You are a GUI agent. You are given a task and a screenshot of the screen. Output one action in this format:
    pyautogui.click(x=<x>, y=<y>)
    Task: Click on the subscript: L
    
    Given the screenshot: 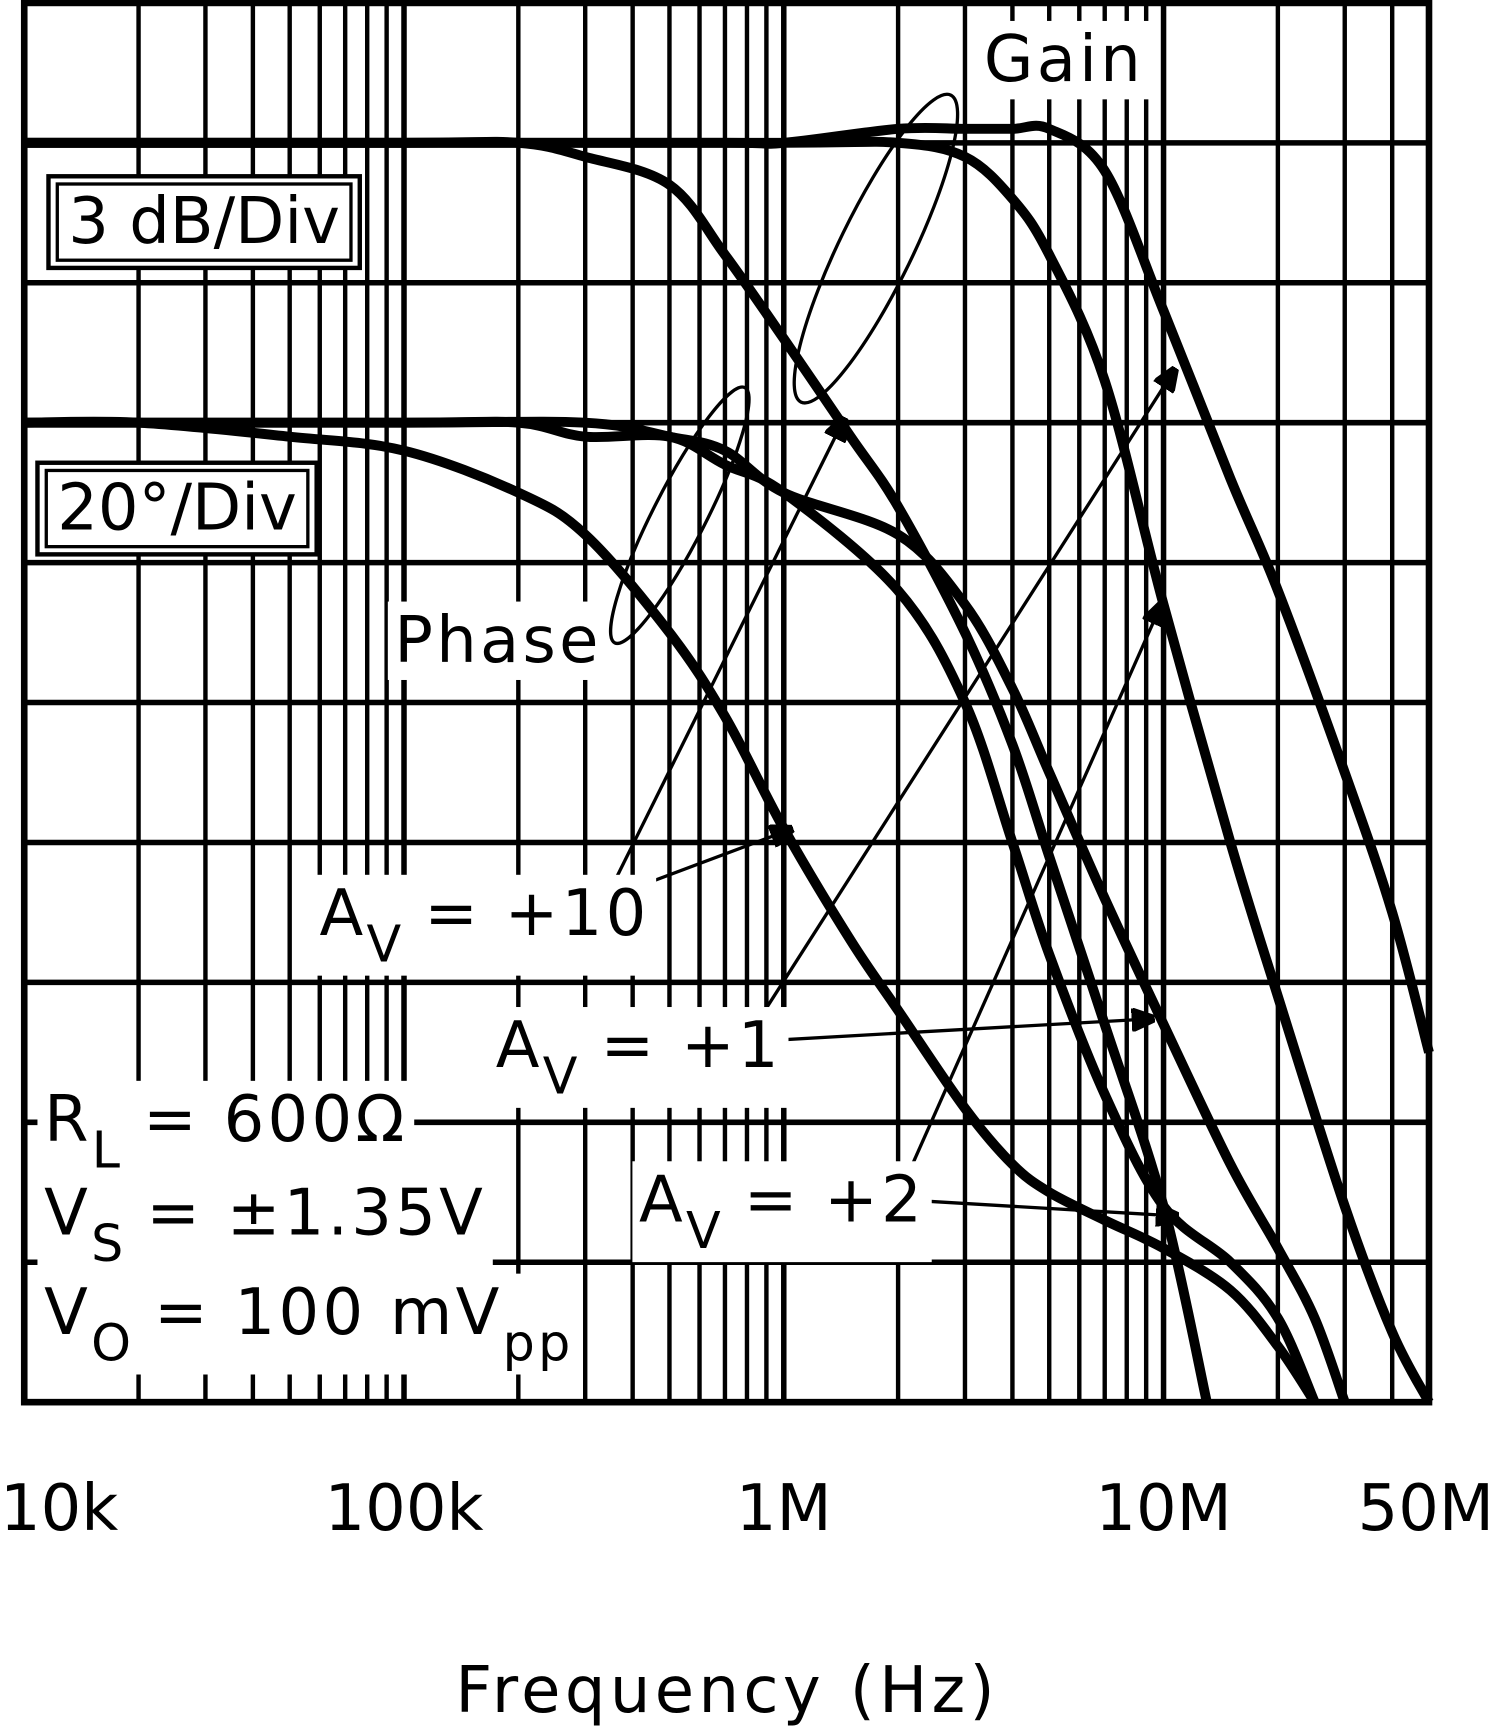 What is the action you would take?
    pyautogui.click(x=108, y=1149)
    